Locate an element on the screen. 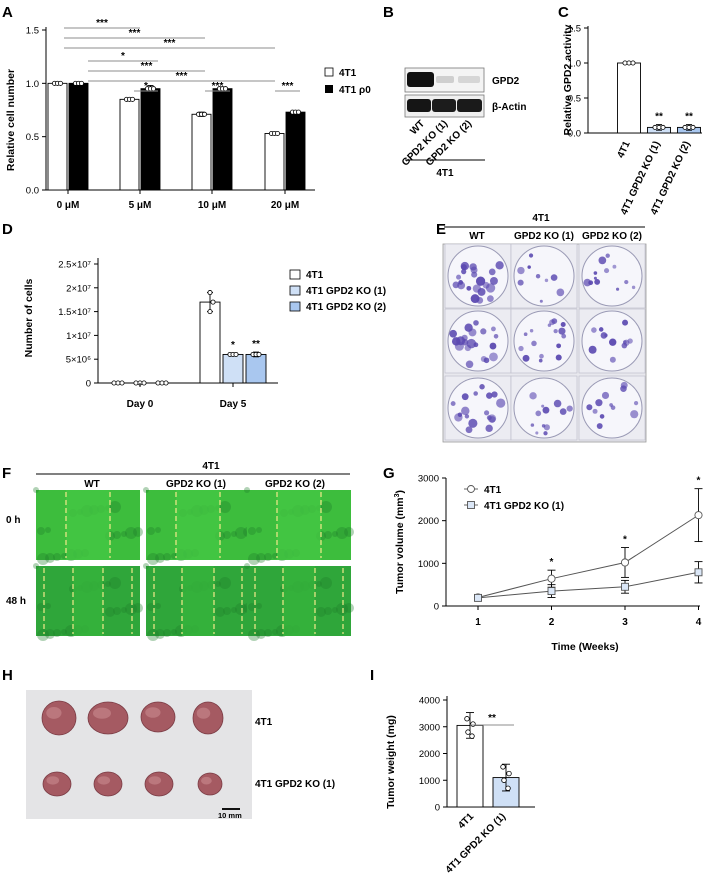  panel-g-ytick-label: 1000 is located at coordinates (428, 564).